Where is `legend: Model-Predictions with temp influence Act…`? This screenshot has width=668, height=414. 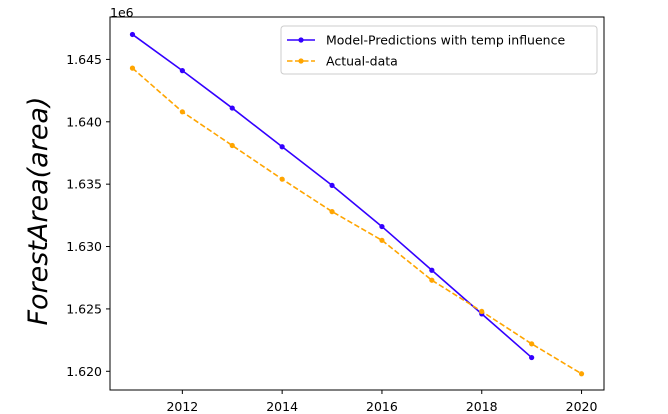 legend: Model-Predictions with temp influence Act… is located at coordinates (439, 50).